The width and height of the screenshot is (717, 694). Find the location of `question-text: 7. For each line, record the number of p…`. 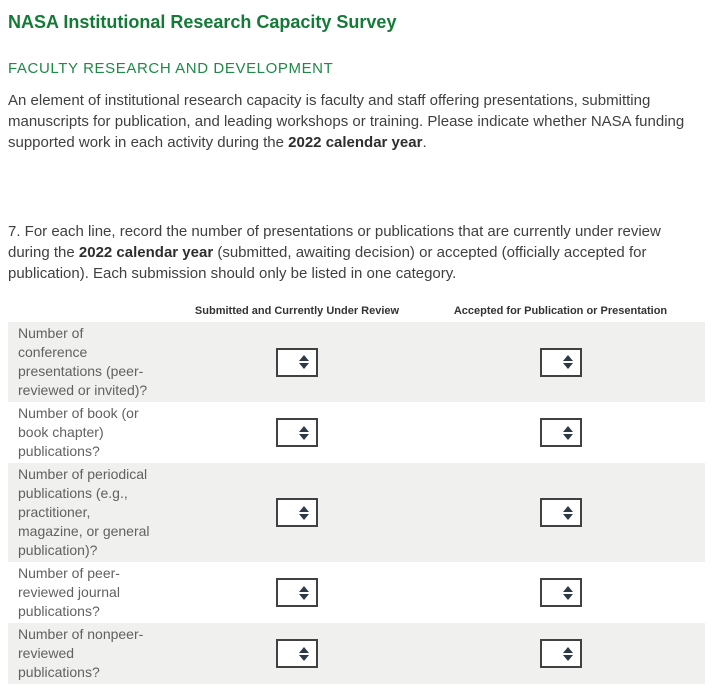

question-text: 7. For each line, record the number of p… is located at coordinates (354, 252).